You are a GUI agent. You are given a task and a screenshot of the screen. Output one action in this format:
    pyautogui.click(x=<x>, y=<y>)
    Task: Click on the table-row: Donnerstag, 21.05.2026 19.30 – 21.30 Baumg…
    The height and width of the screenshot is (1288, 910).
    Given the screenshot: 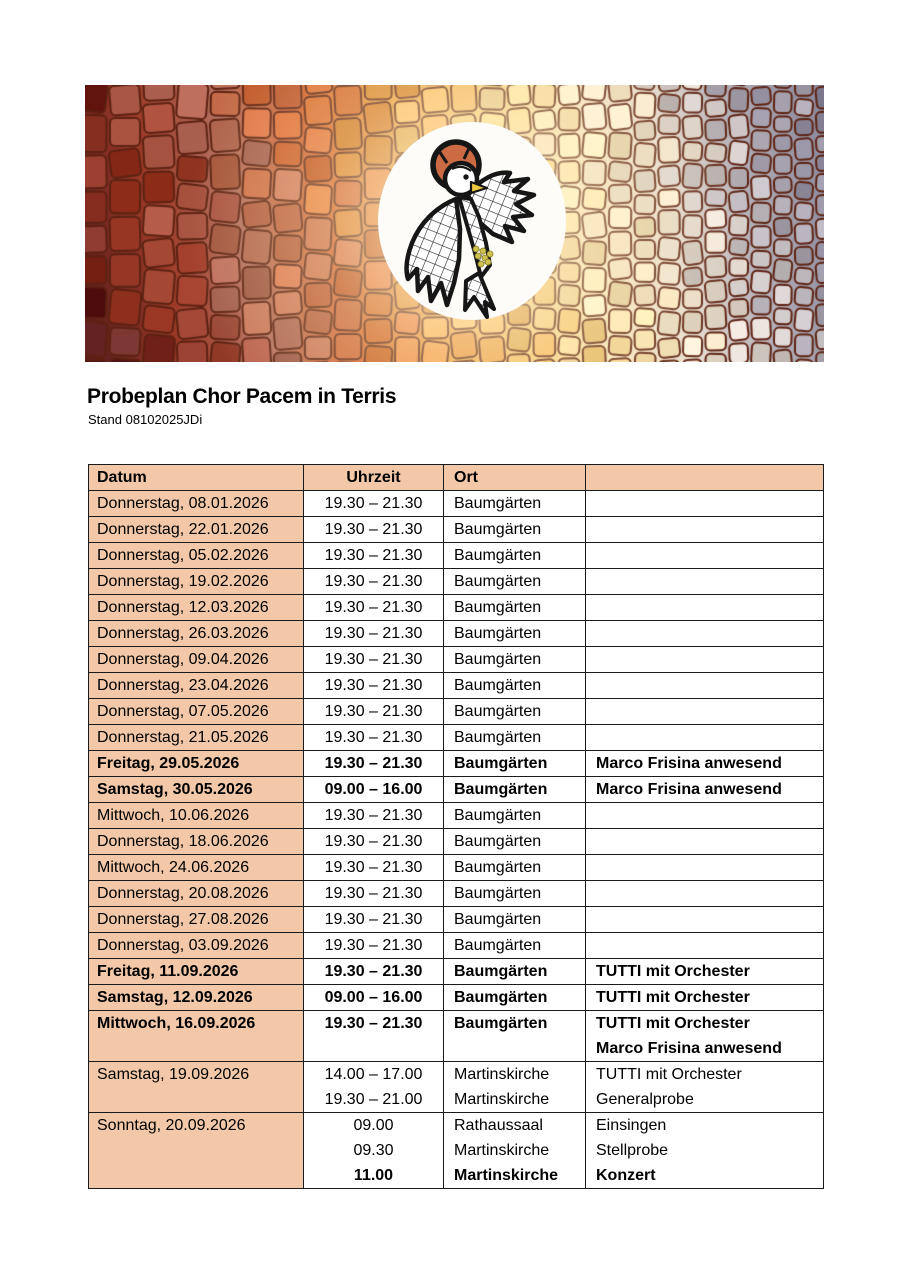 What is the action you would take?
    pyautogui.click(x=456, y=737)
    